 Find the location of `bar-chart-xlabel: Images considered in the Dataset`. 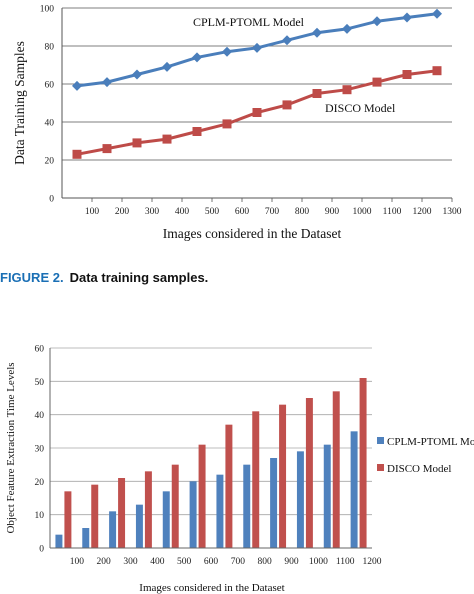

bar-chart-xlabel: Images considered in the Dataset is located at coordinates (211, 588).